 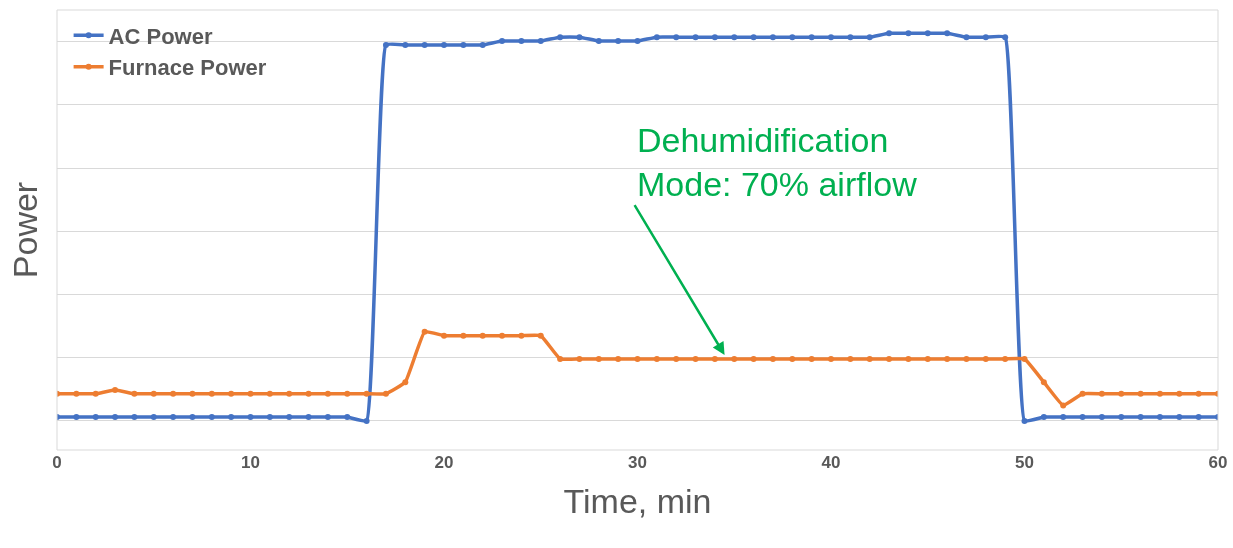 What do you see at coordinates (24, 230) in the screenshot?
I see `y-axis-title: Power` at bounding box center [24, 230].